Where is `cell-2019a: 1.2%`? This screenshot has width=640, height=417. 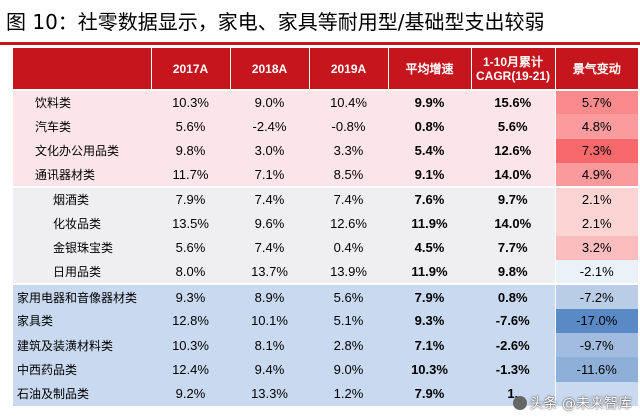
cell-2019a: 1.2% is located at coordinates (348, 393).